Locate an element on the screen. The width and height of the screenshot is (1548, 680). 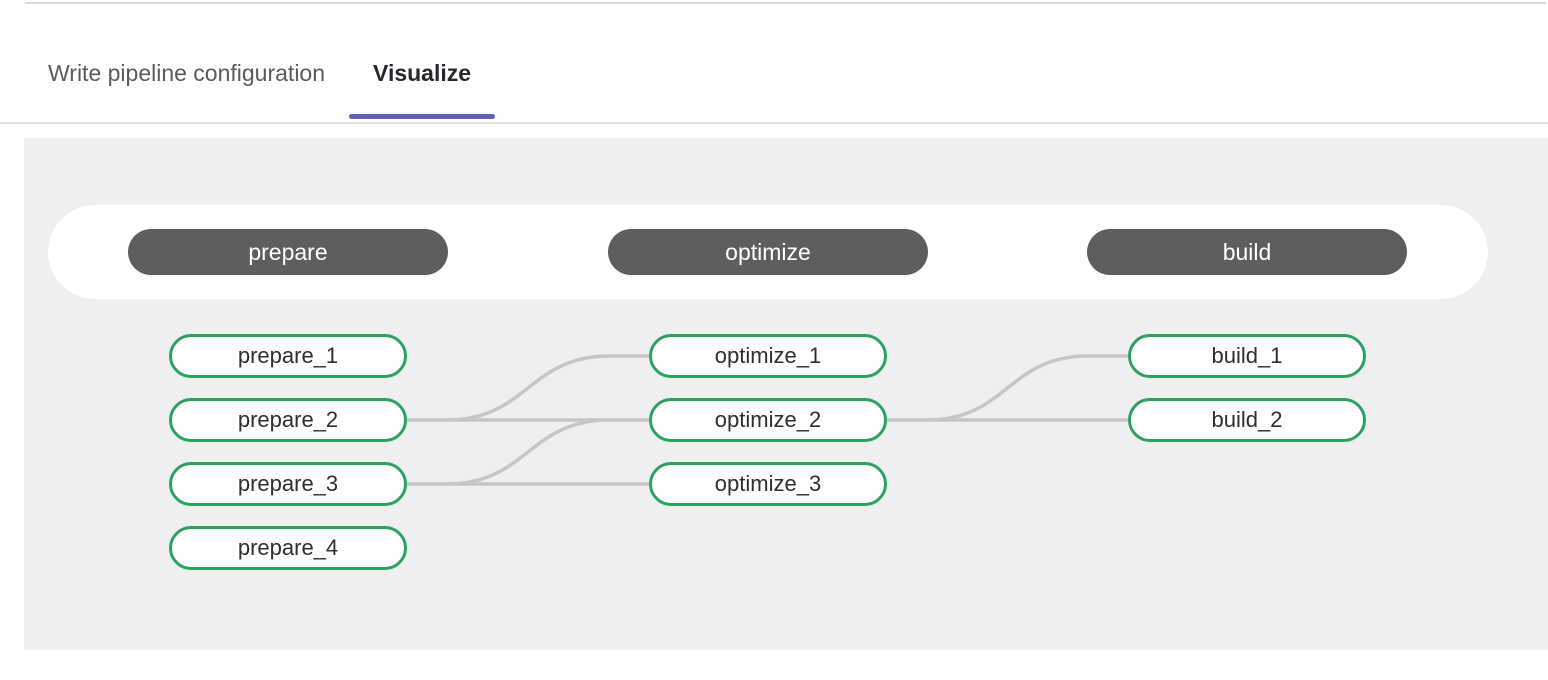
stage-label-optimize: optimize is located at coordinates (768, 252).